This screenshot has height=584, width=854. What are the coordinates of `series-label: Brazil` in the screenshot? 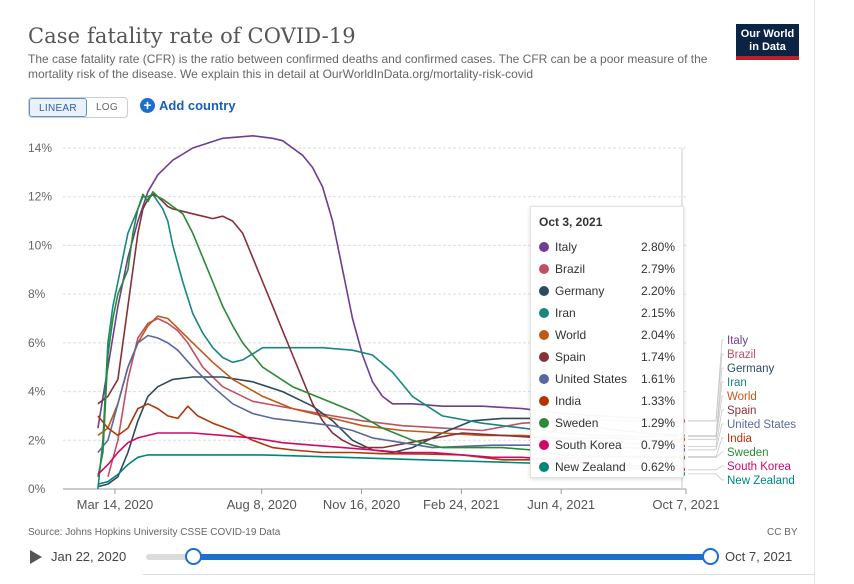 It's located at (741, 355).